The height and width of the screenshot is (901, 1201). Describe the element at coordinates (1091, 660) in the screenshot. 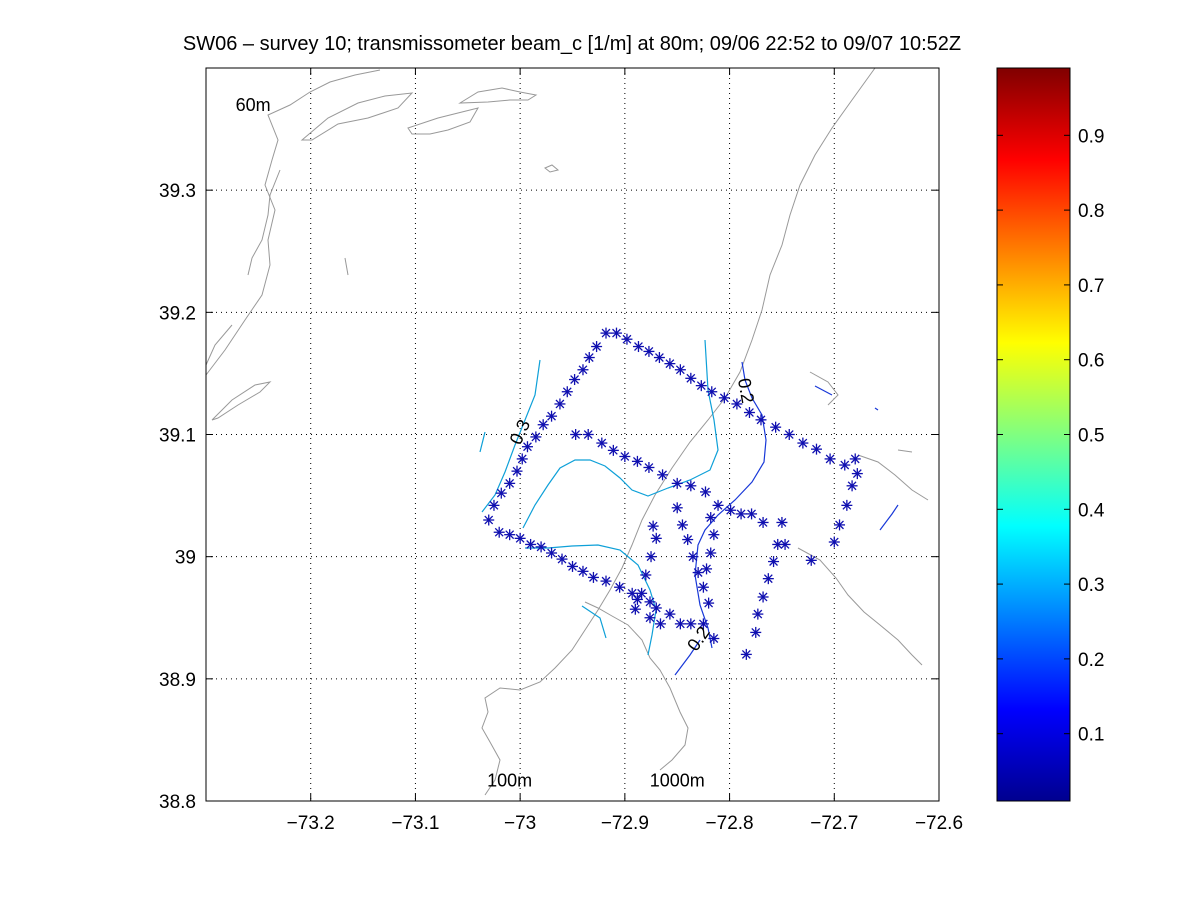

I see `colorbar-tick-label: 0.2` at that location.